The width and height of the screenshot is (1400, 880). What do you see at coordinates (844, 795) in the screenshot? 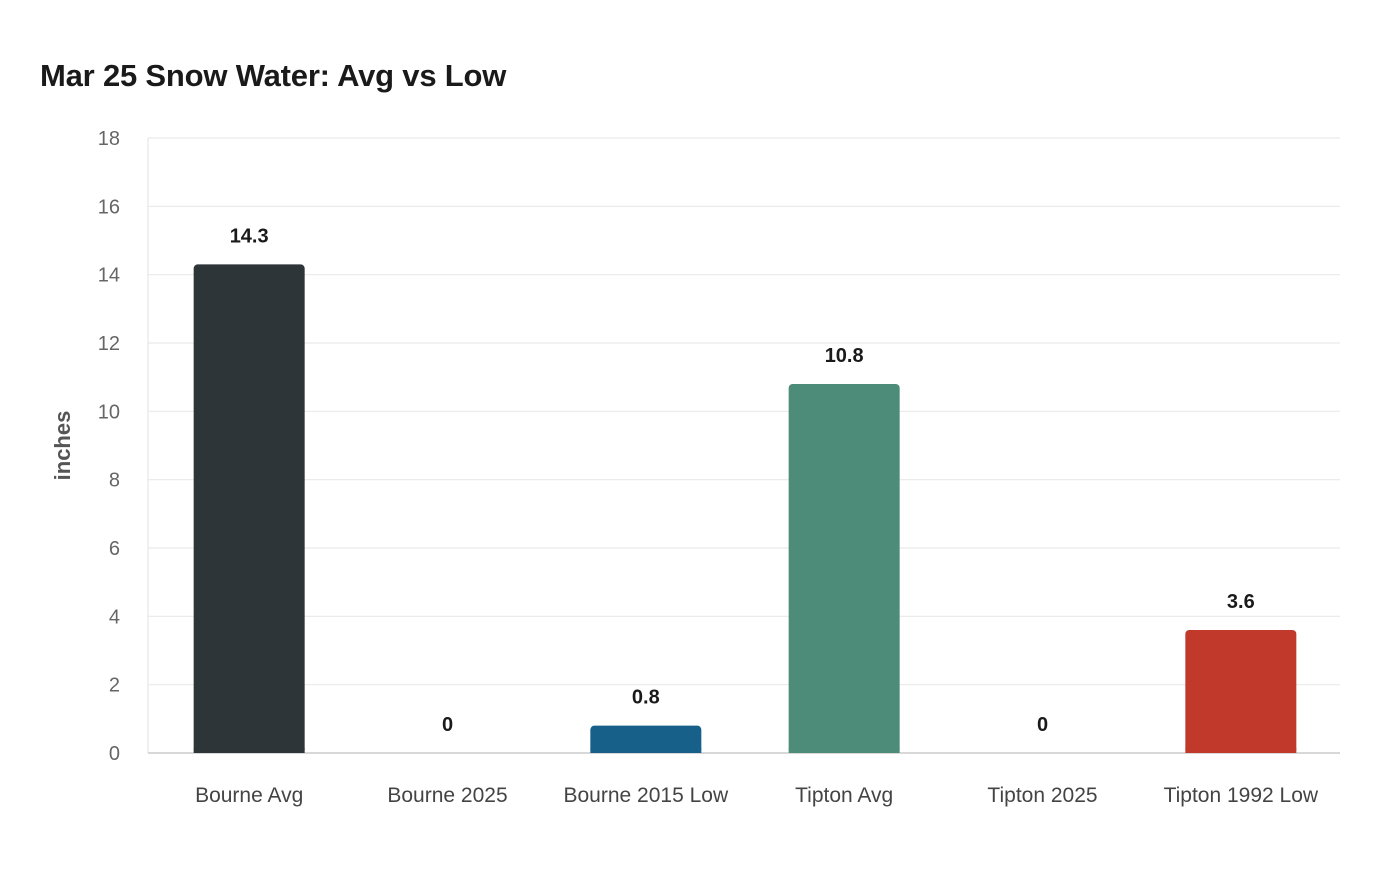
I see `x-tick-label: Tipton Avg` at bounding box center [844, 795].